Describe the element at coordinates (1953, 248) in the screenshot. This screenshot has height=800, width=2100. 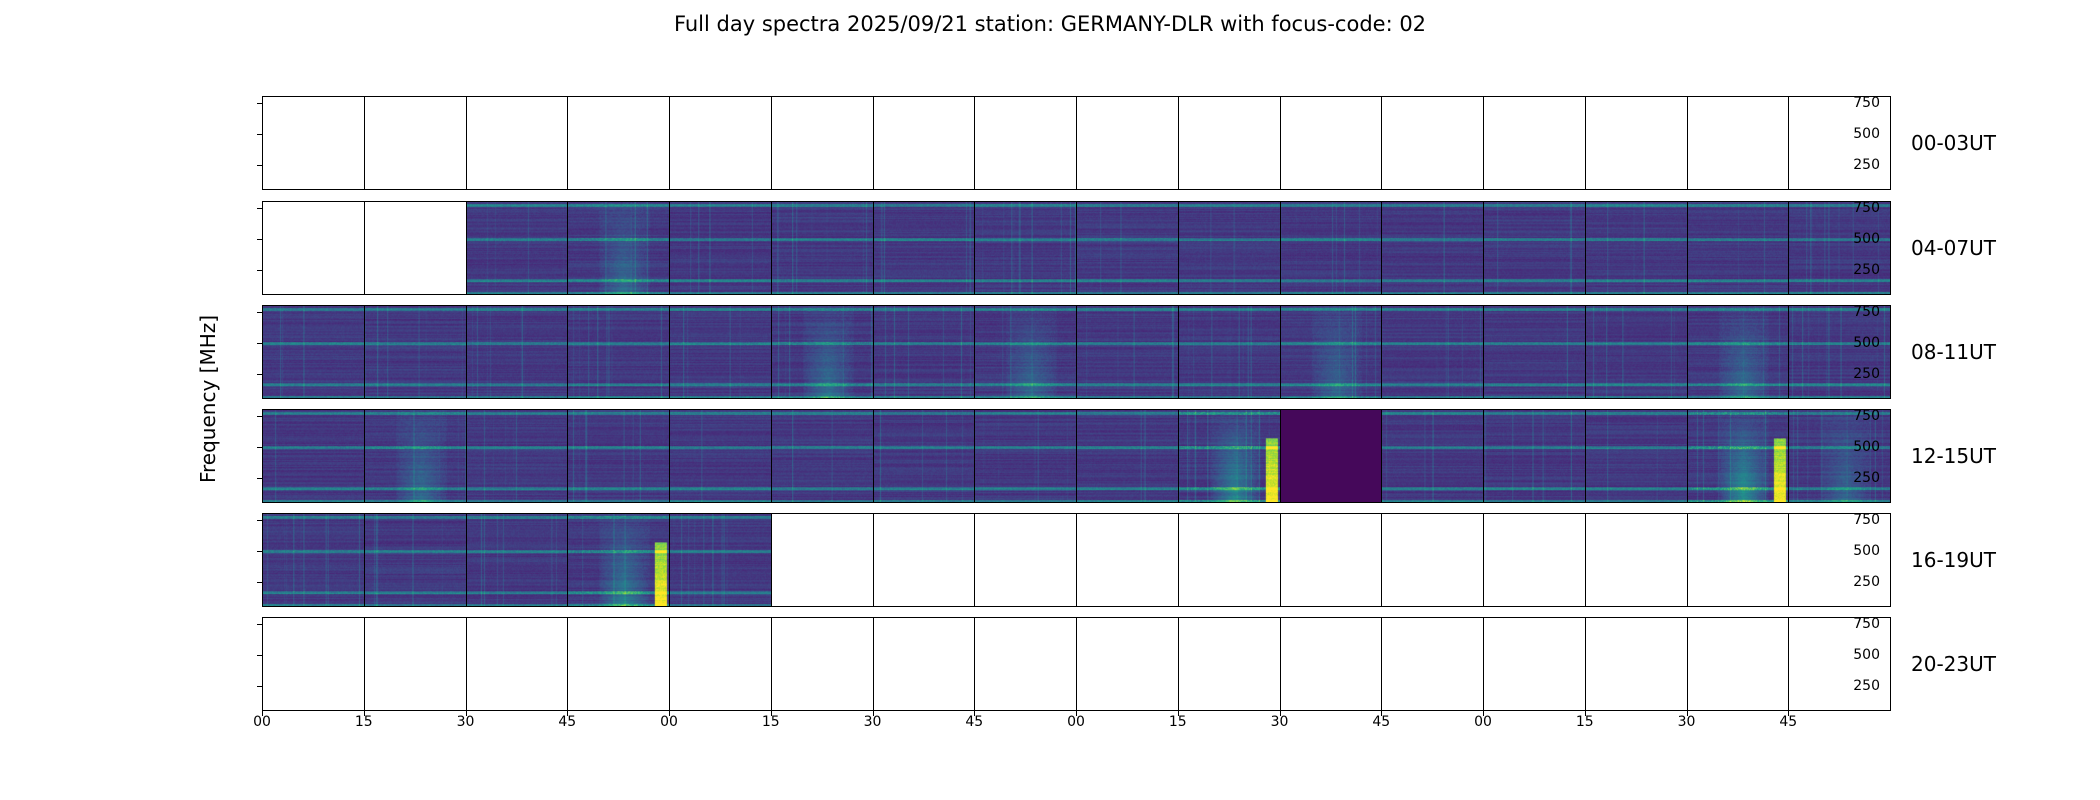
I see `row-time-label: 04-07UT` at that location.